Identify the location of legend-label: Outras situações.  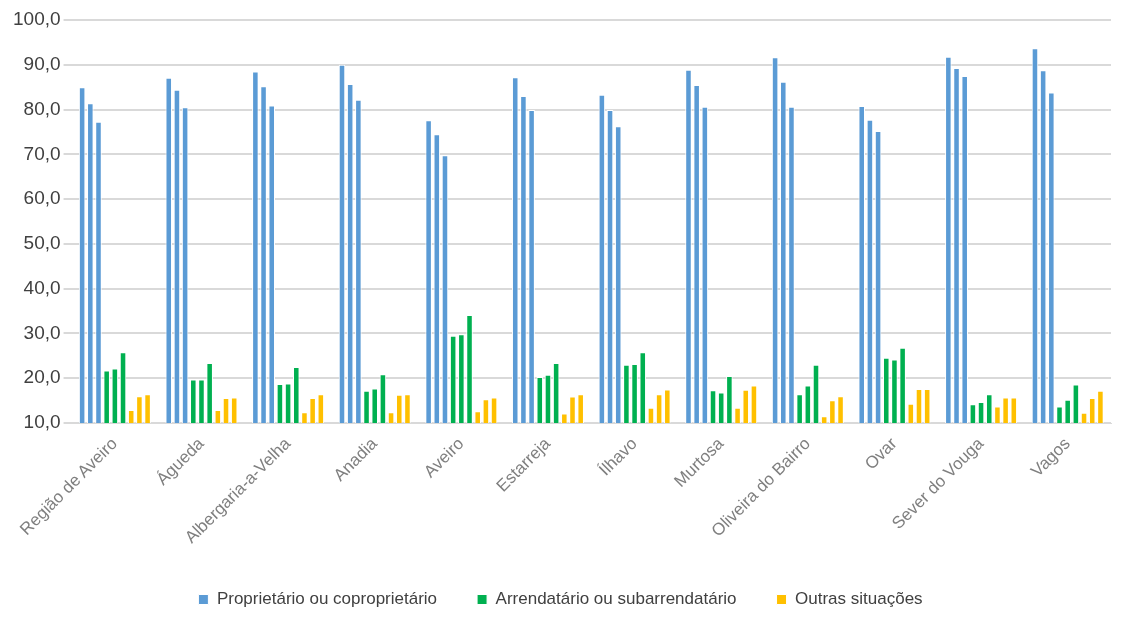
(859, 599).